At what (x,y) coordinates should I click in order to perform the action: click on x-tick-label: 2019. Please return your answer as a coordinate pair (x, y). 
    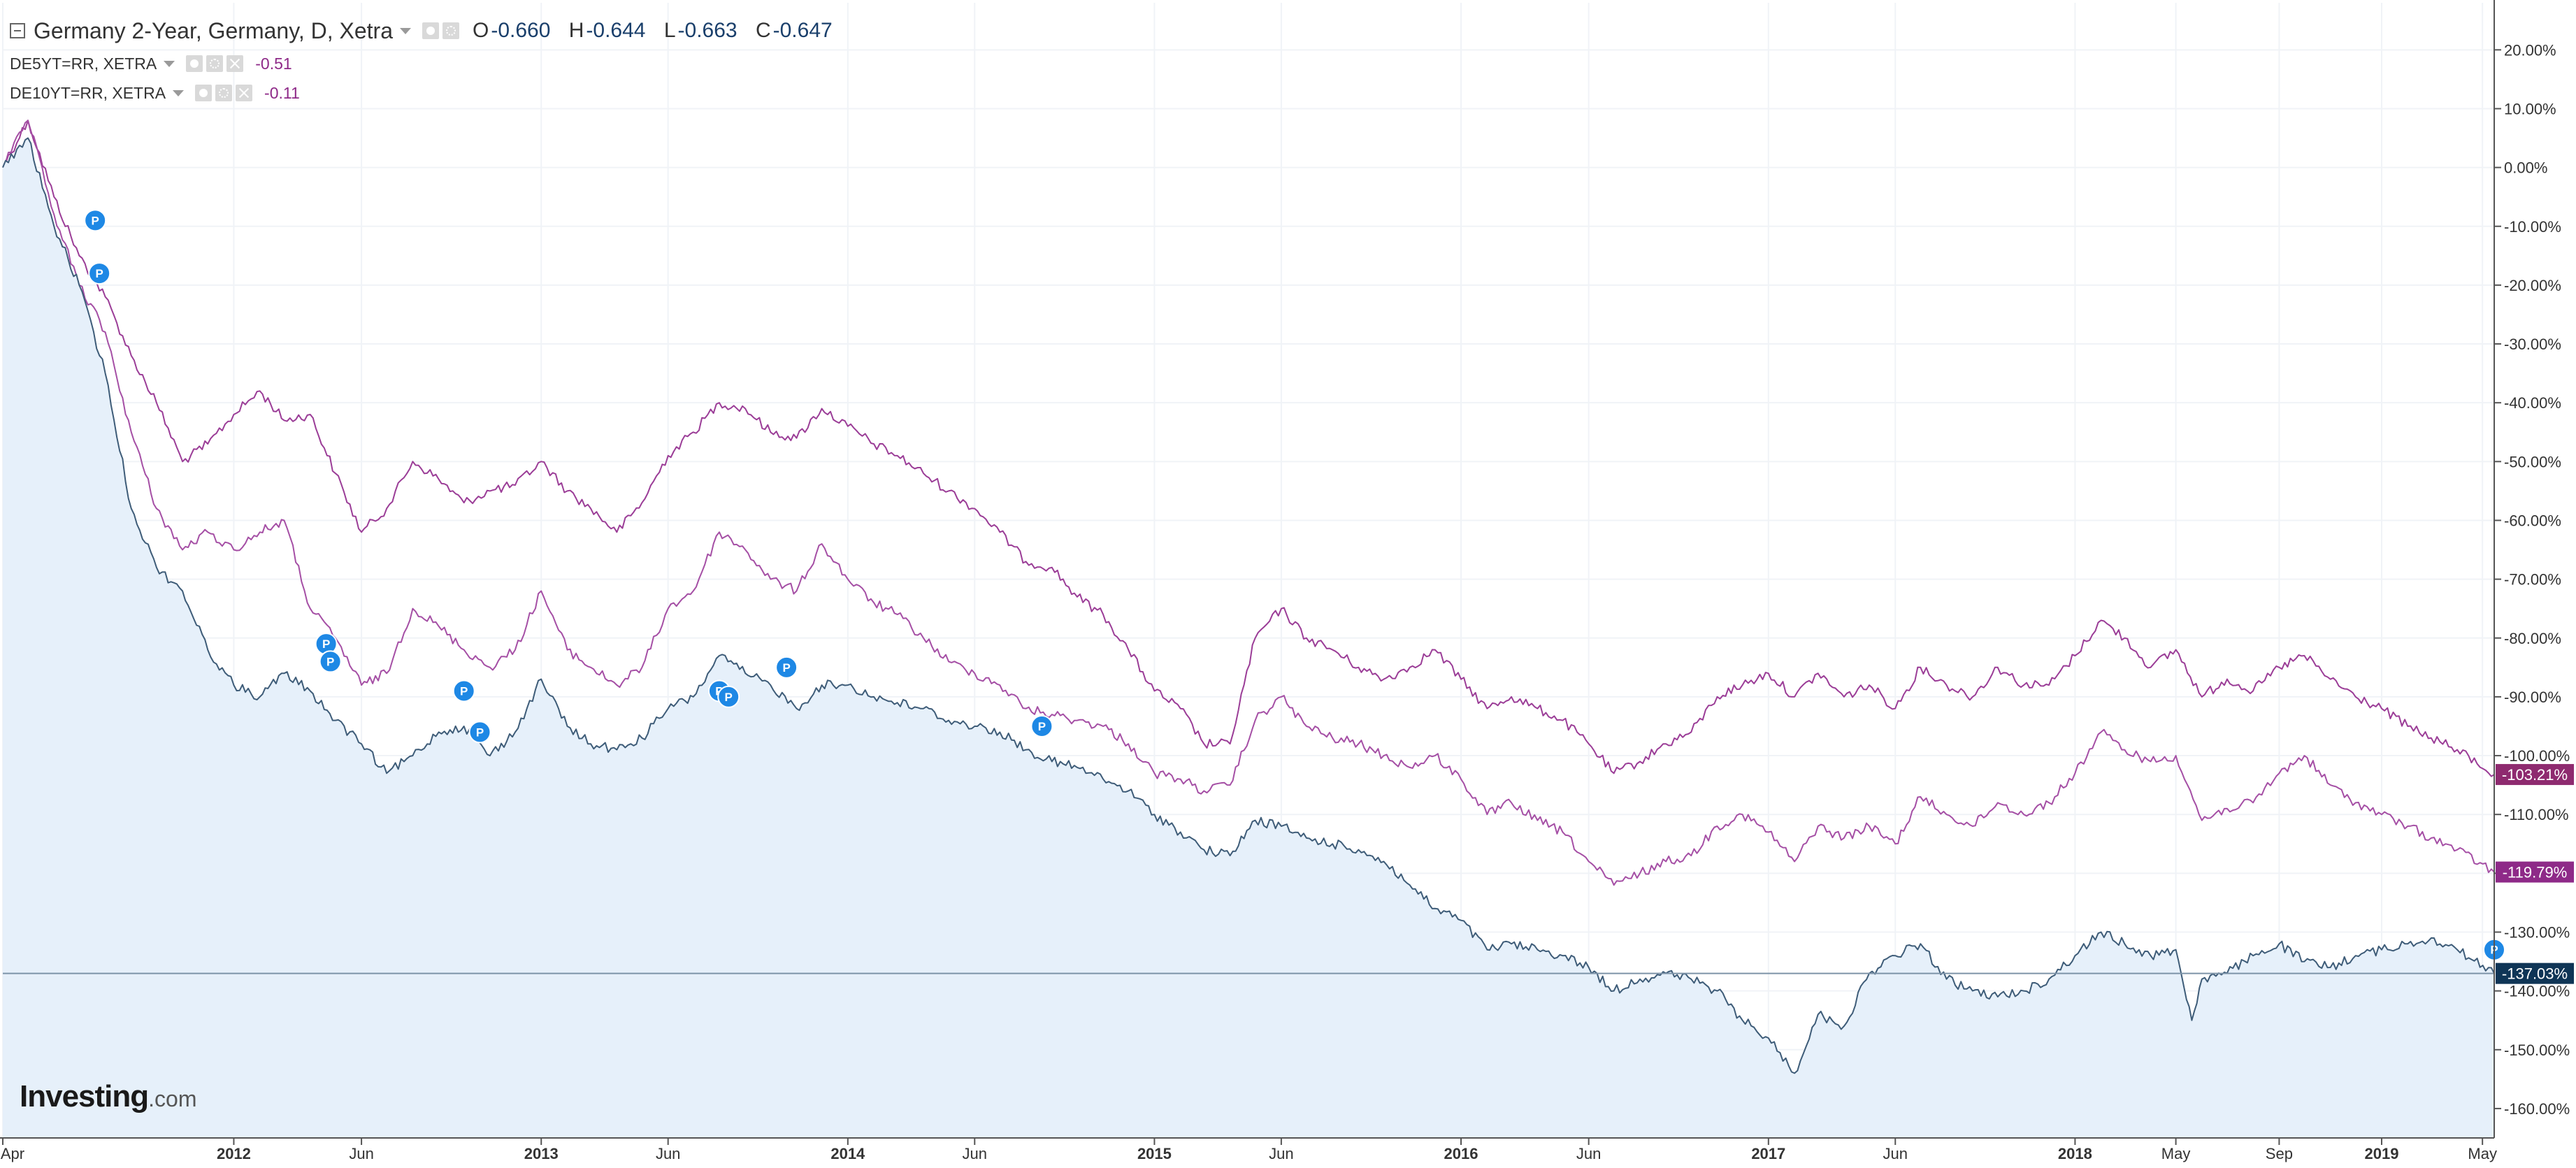
    Looking at the image, I should click on (2382, 1153).